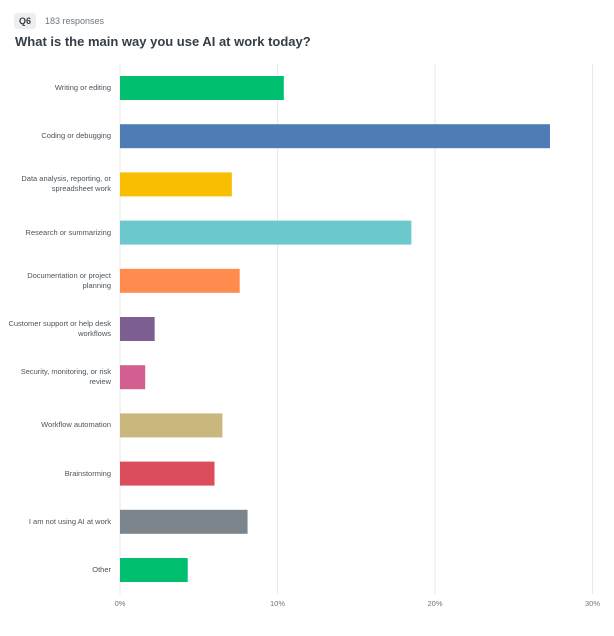  Describe the element at coordinates (101, 569) in the screenshot. I see `category-label: Other` at that location.